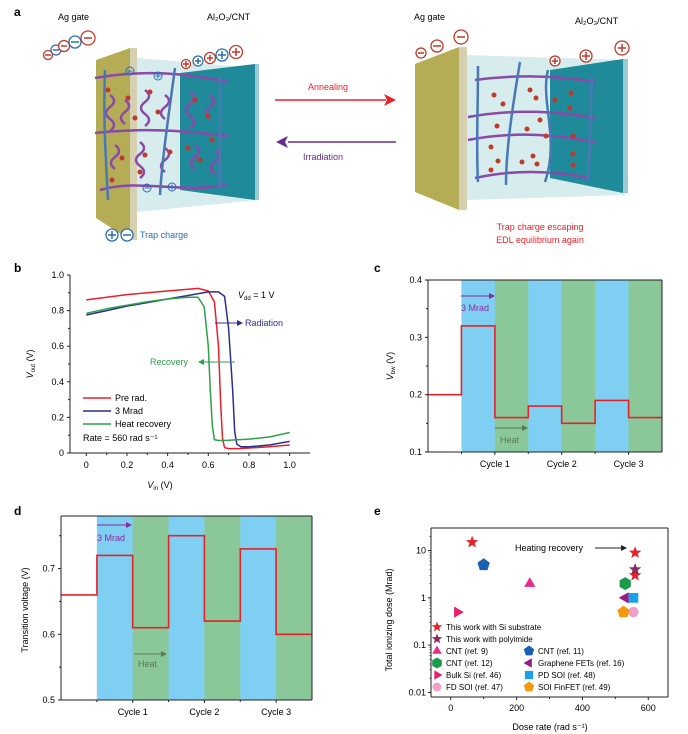 This screenshot has height=734, width=688. Describe the element at coordinates (567, 675) in the screenshot. I see `legend-label: PD SOI (ref. 48)` at that location.